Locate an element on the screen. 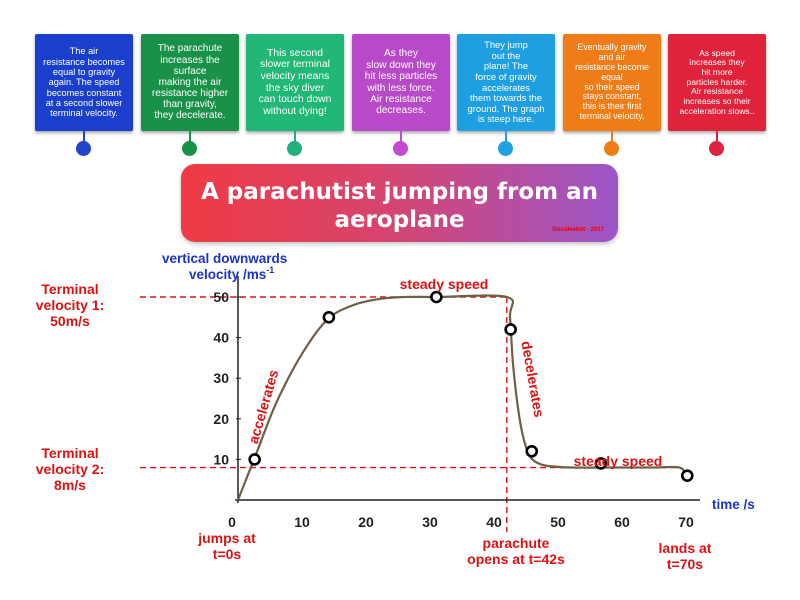  y-tick-label: 20 is located at coordinates (221, 419).